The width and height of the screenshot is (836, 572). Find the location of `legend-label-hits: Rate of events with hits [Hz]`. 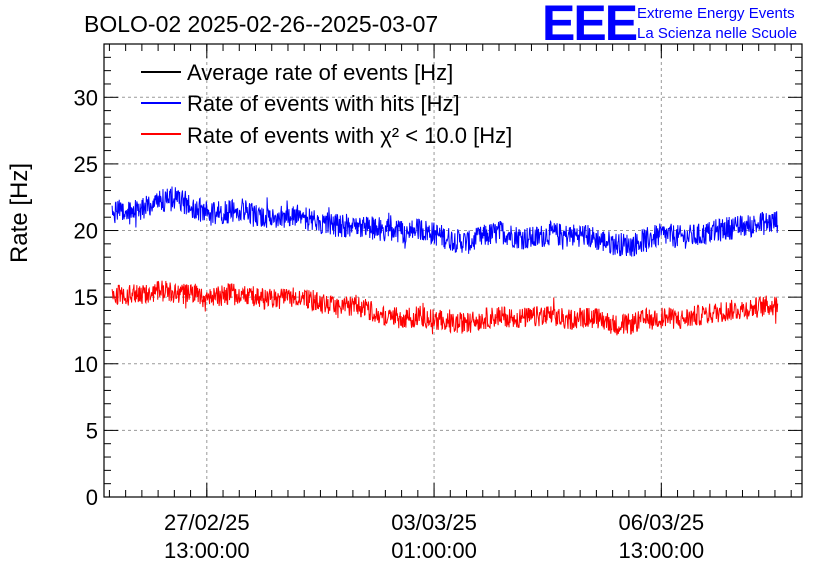

legend-label-hits: Rate of events with hits [Hz] is located at coordinates (323, 103).